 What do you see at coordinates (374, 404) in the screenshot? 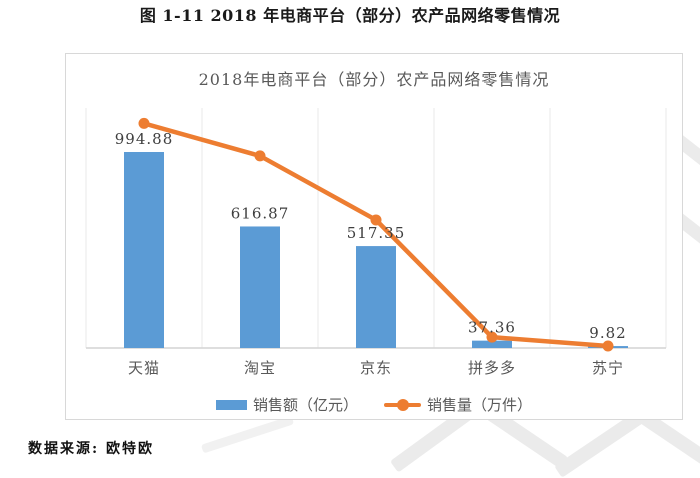
I see `chart-legend: 销售额（亿元） 销售量（万件）` at bounding box center [374, 404].